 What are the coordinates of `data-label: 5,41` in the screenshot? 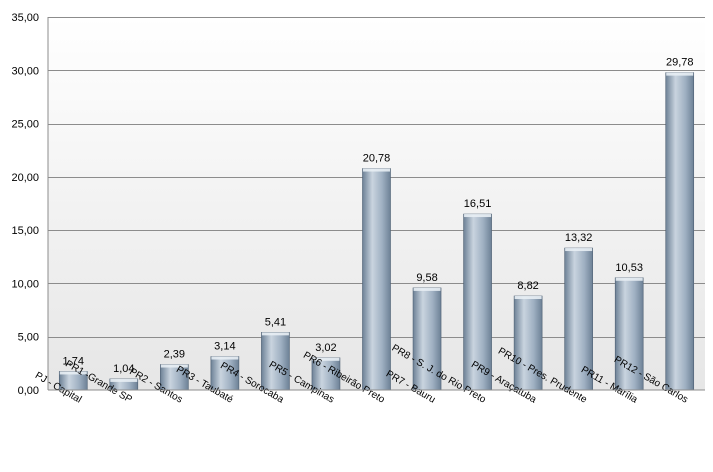 It's located at (275, 322).